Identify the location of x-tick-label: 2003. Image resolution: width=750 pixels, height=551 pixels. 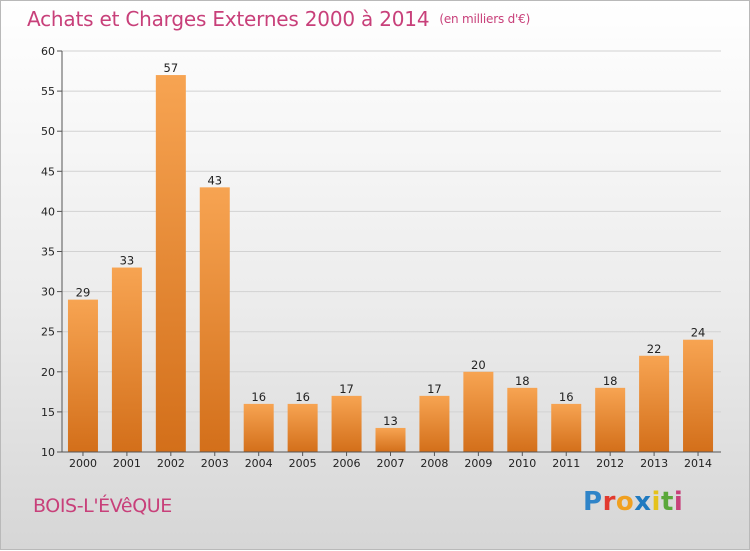
(215, 463).